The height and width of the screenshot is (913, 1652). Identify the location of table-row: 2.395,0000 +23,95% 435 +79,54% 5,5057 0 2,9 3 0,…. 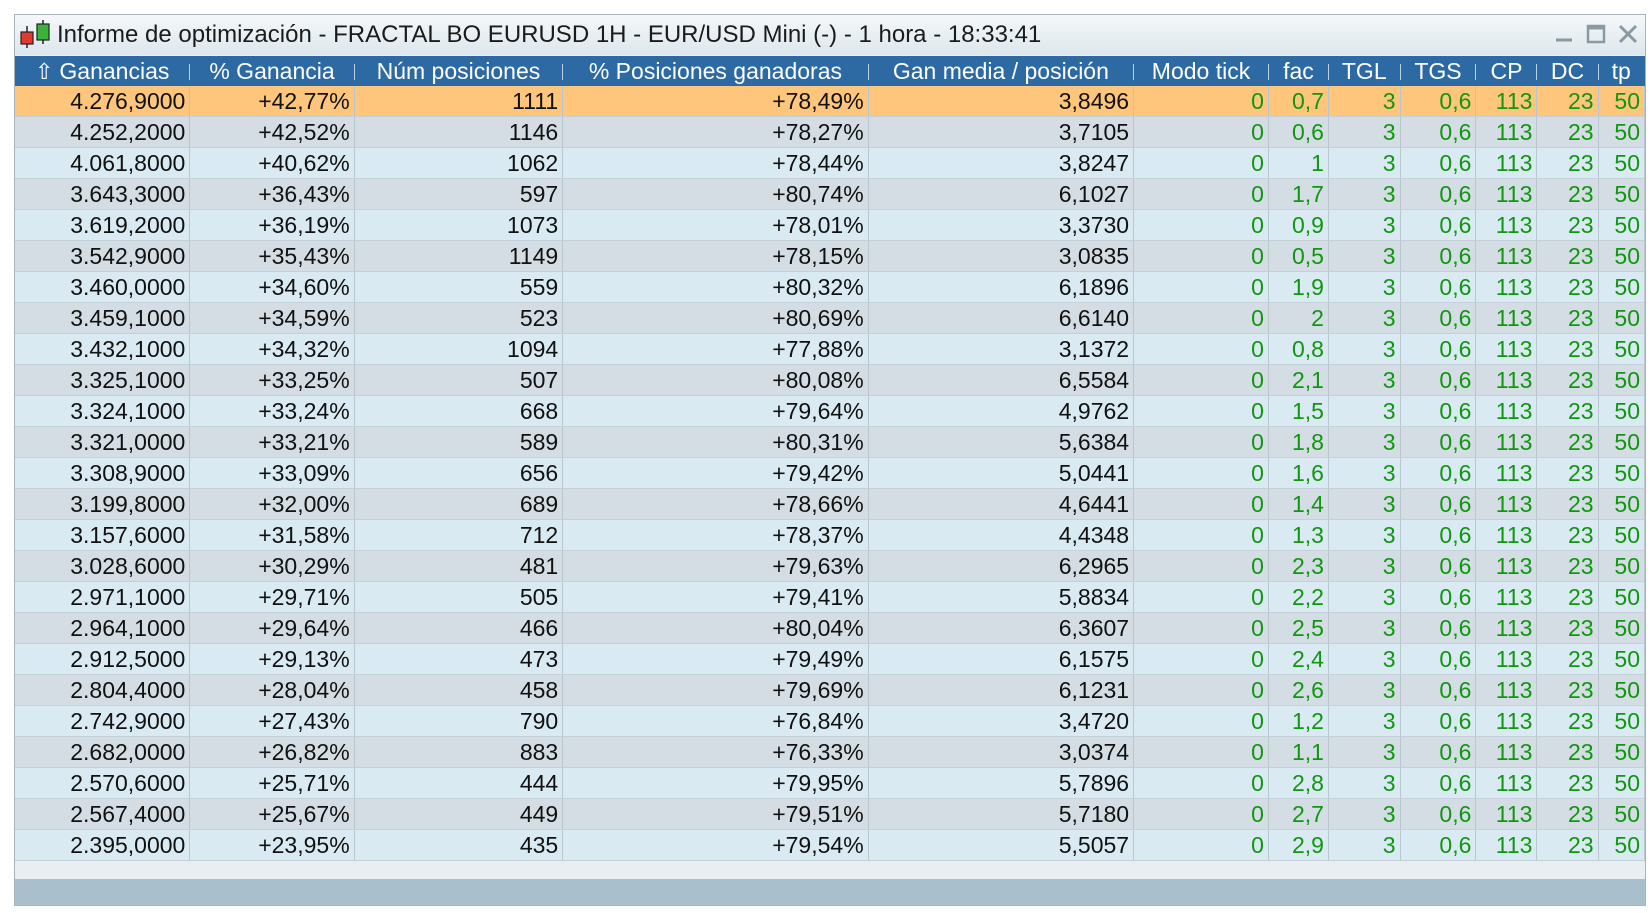
(830, 845).